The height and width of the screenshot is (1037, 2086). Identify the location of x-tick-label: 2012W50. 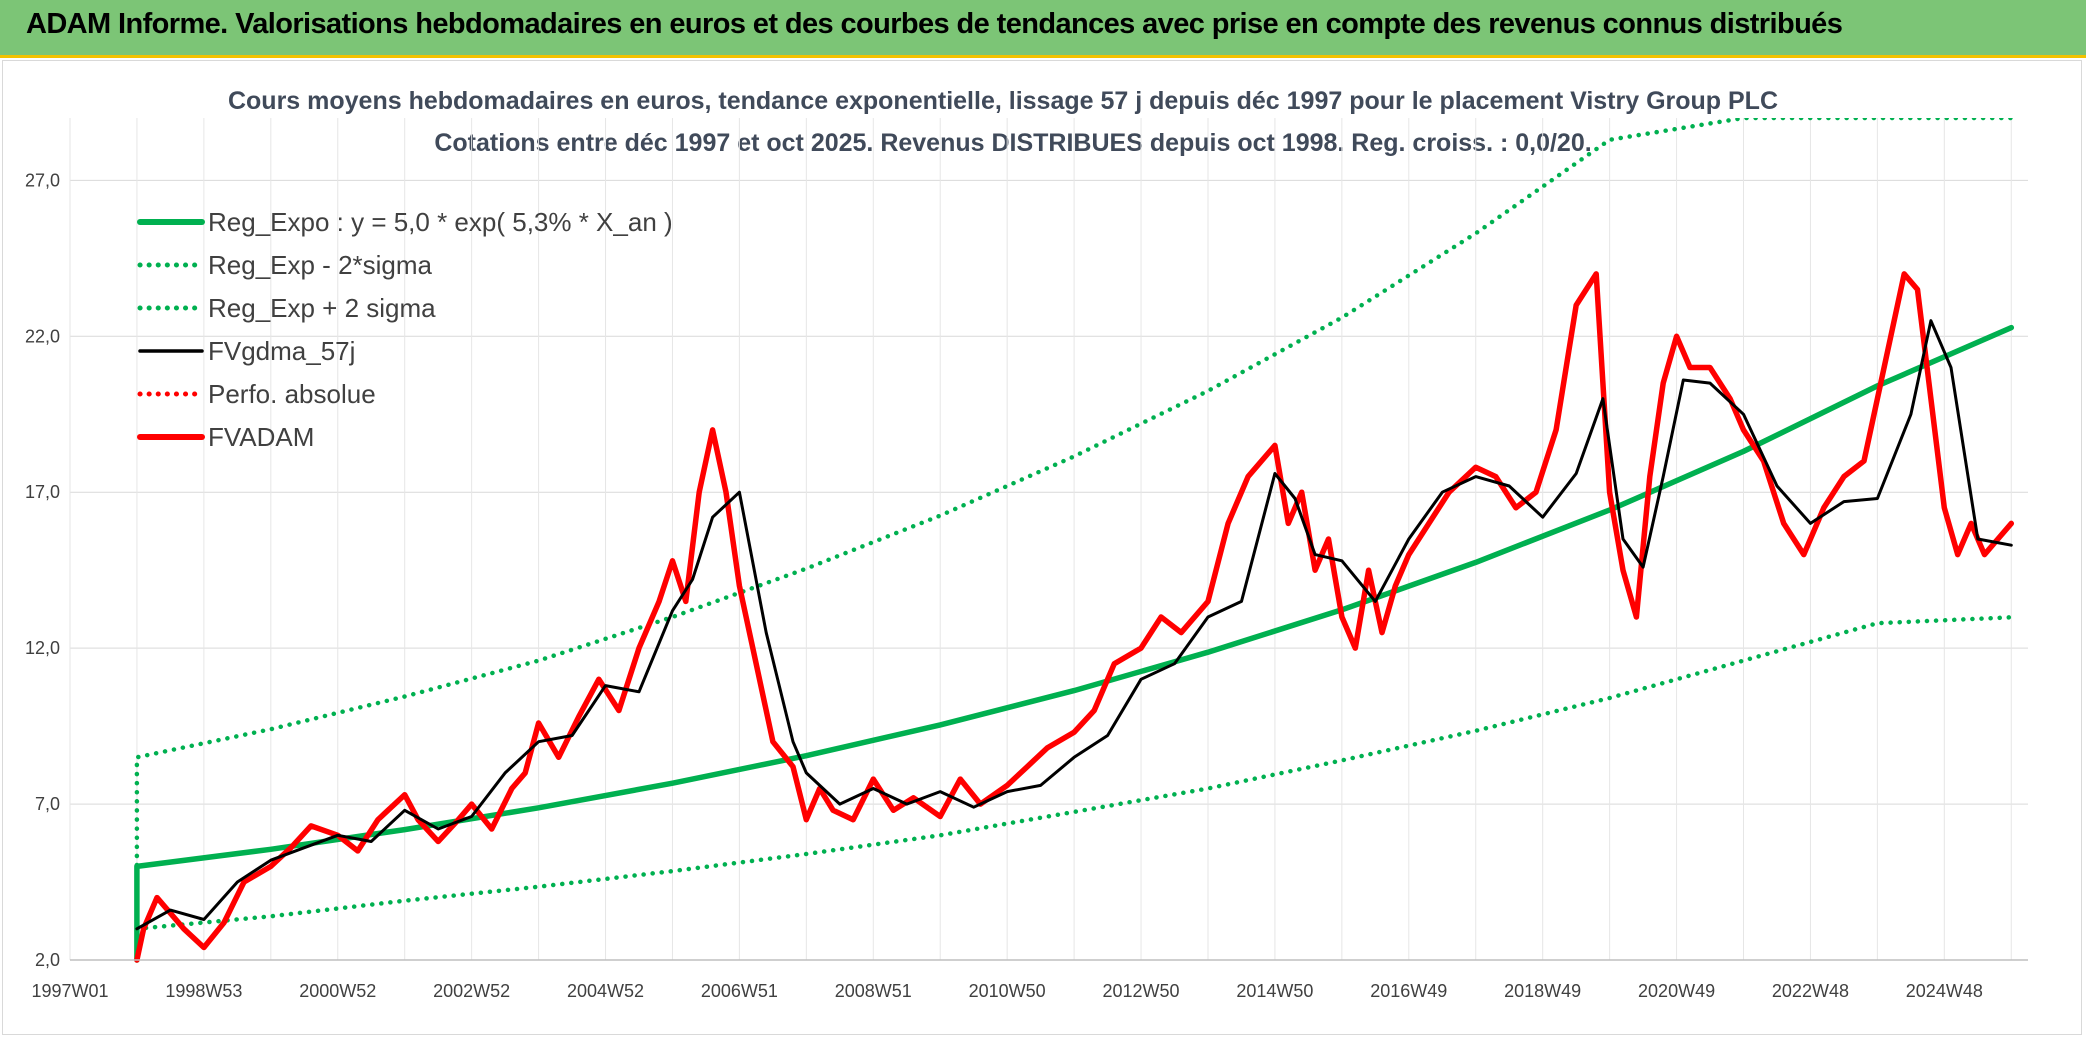
(1141, 991).